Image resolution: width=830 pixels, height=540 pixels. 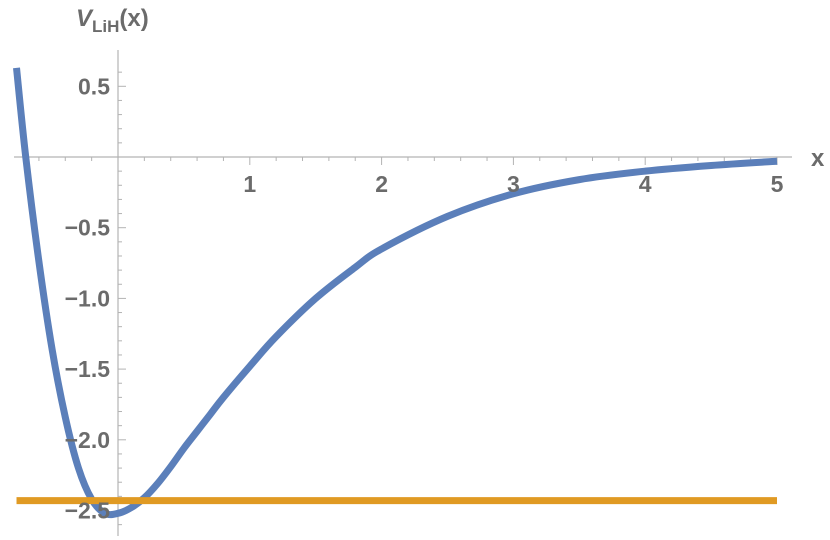 What do you see at coordinates (88, 228) in the screenshot?
I see `y-tick-label: −0.5` at bounding box center [88, 228].